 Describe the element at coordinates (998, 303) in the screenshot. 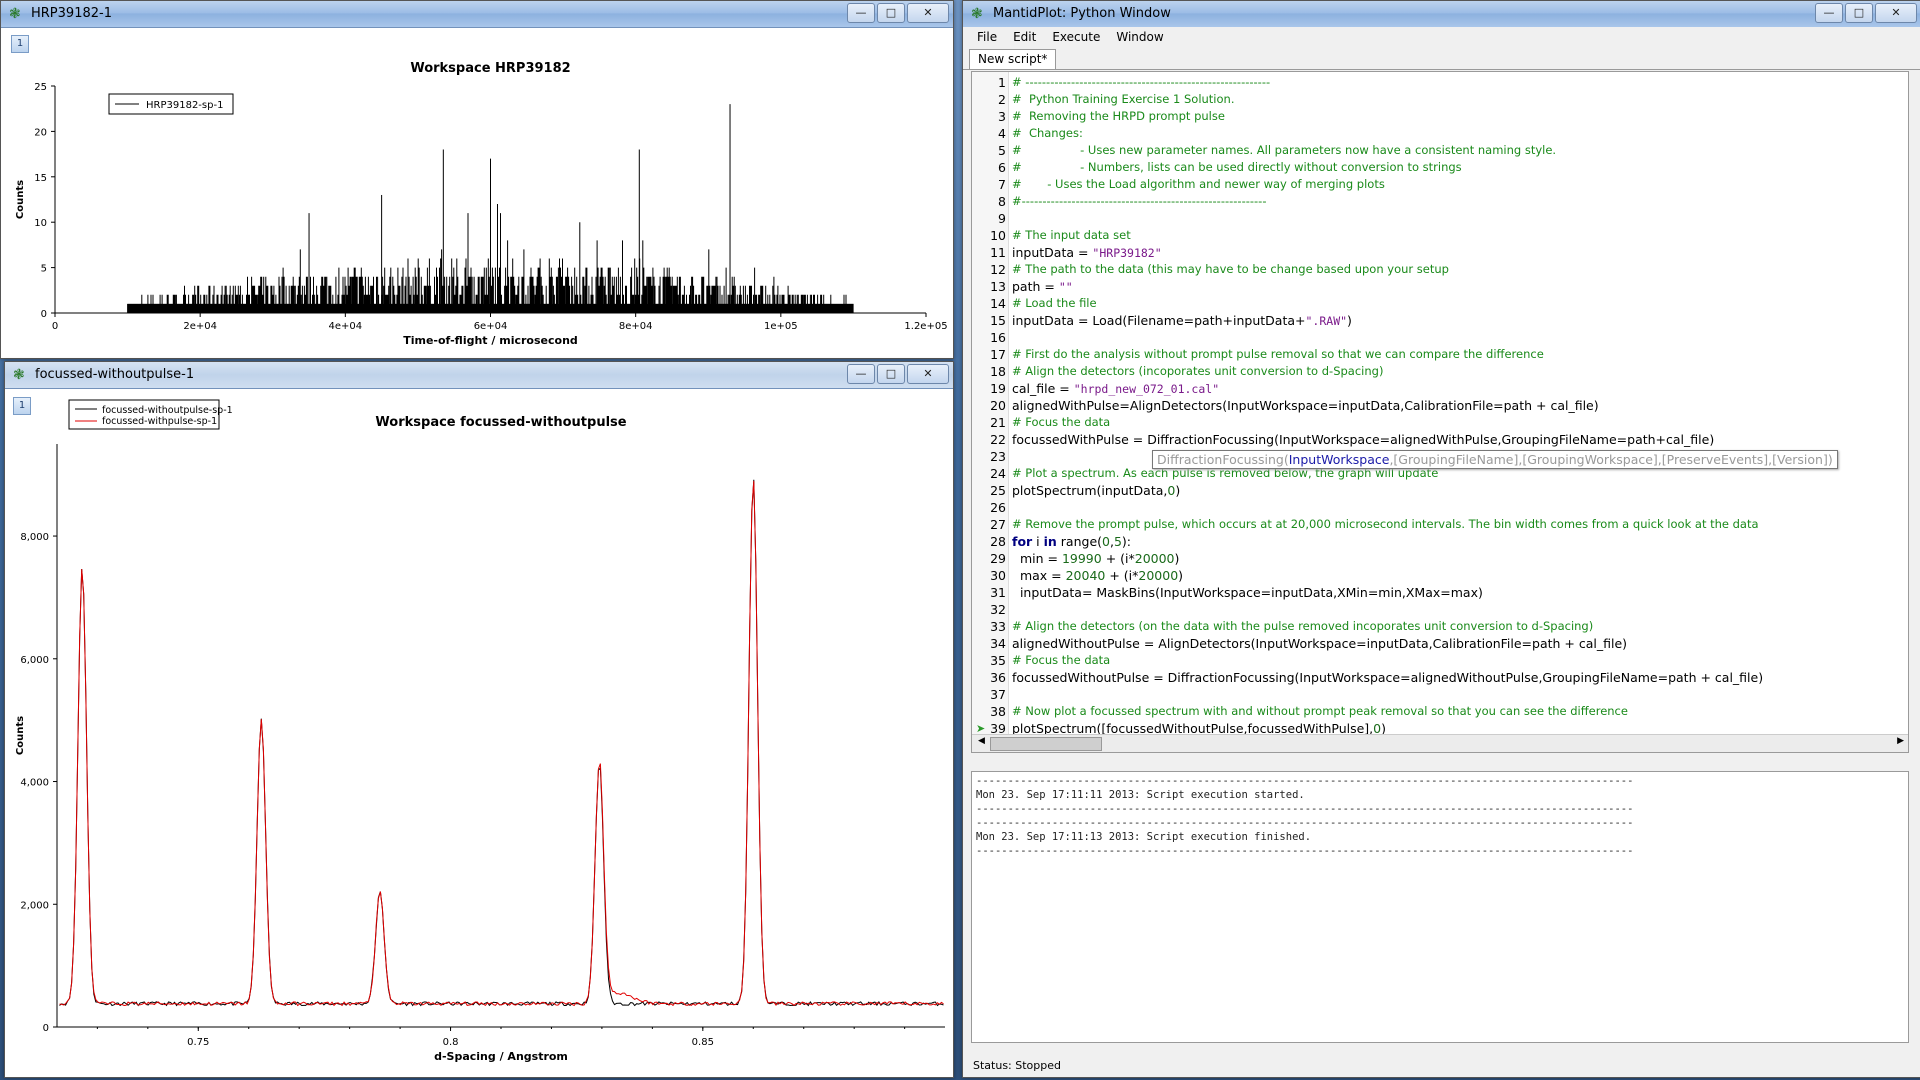

I see `line-number: 14` at that location.